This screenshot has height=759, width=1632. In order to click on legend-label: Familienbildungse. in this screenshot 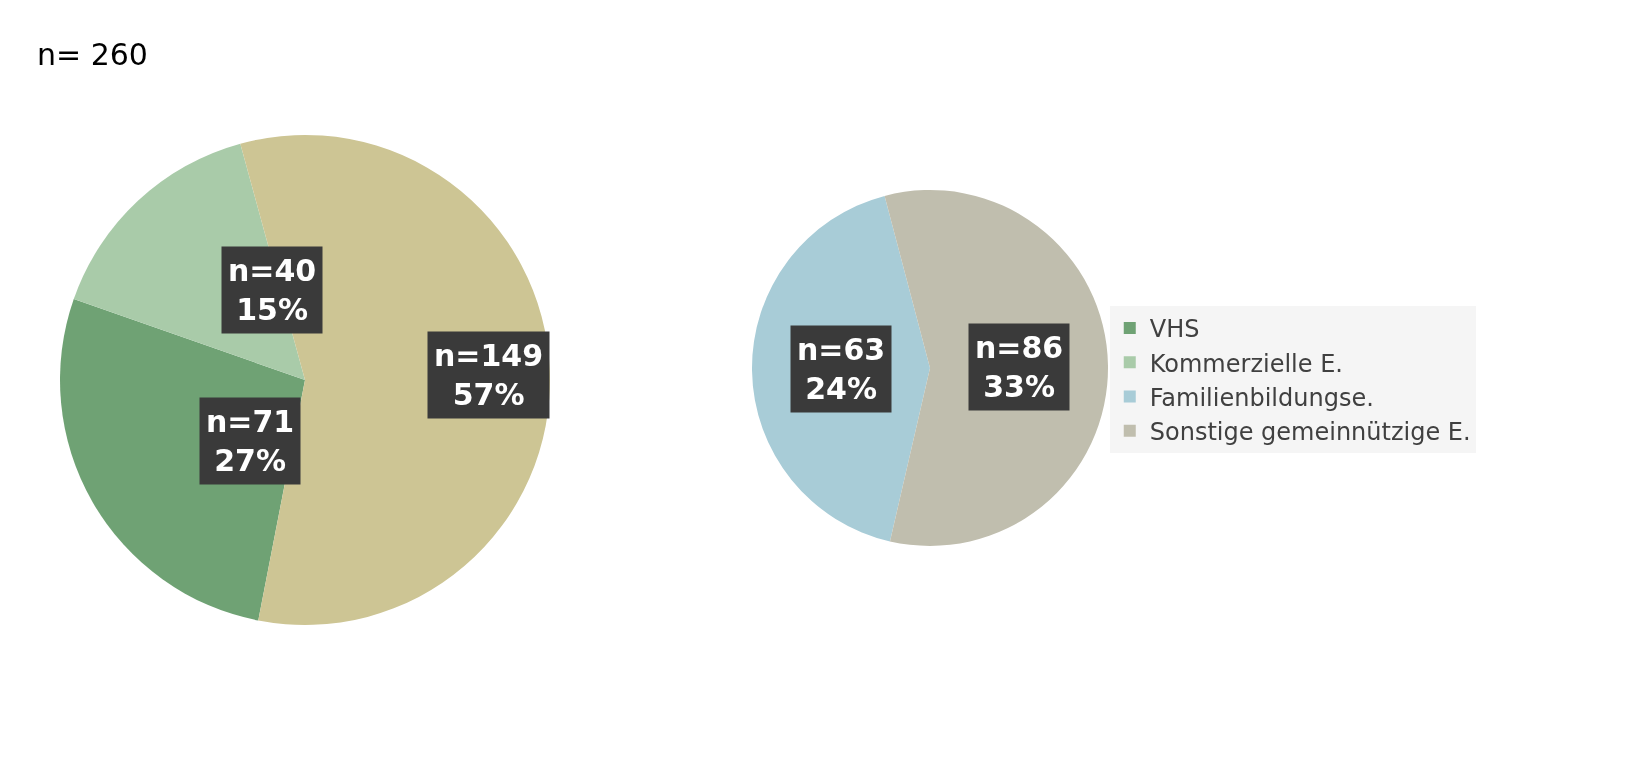, I will do `click(1261, 397)`.